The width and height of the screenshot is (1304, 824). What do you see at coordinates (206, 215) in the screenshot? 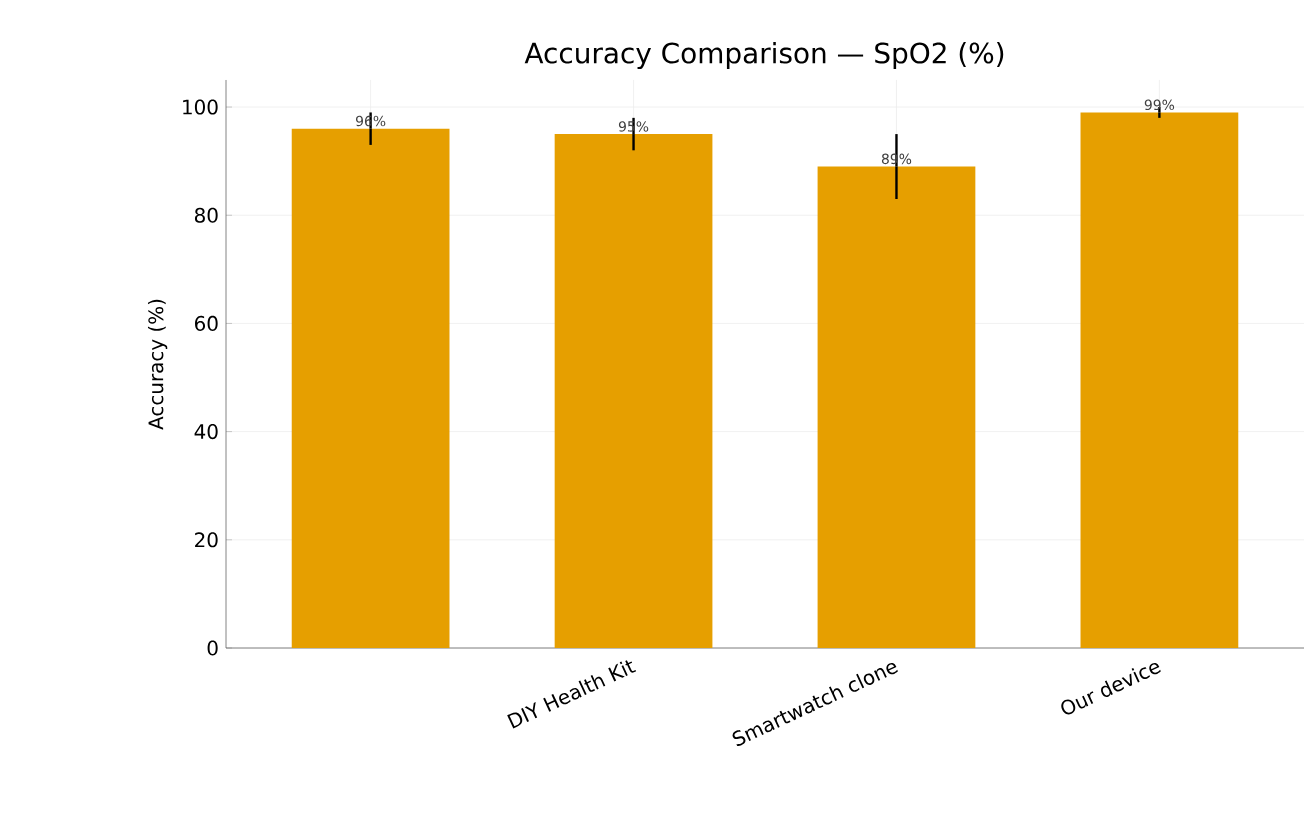
I see `y-tick-label: 80` at bounding box center [206, 215].